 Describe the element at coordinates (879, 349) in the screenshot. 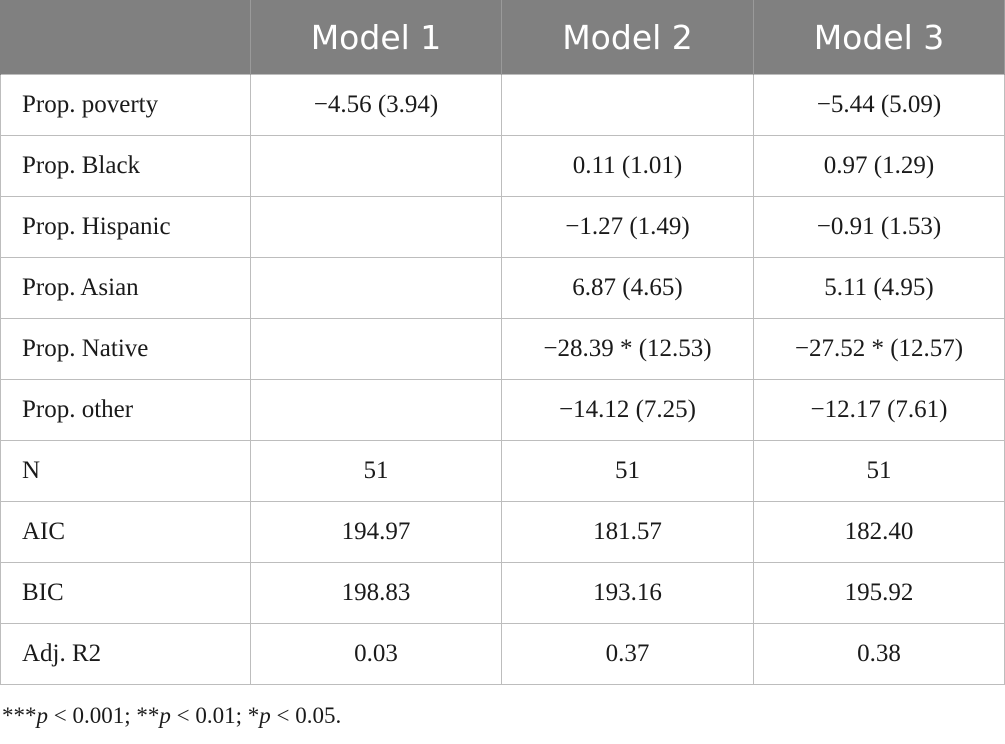

I see `cell-model-3: −27.52 * (12.57)` at that location.